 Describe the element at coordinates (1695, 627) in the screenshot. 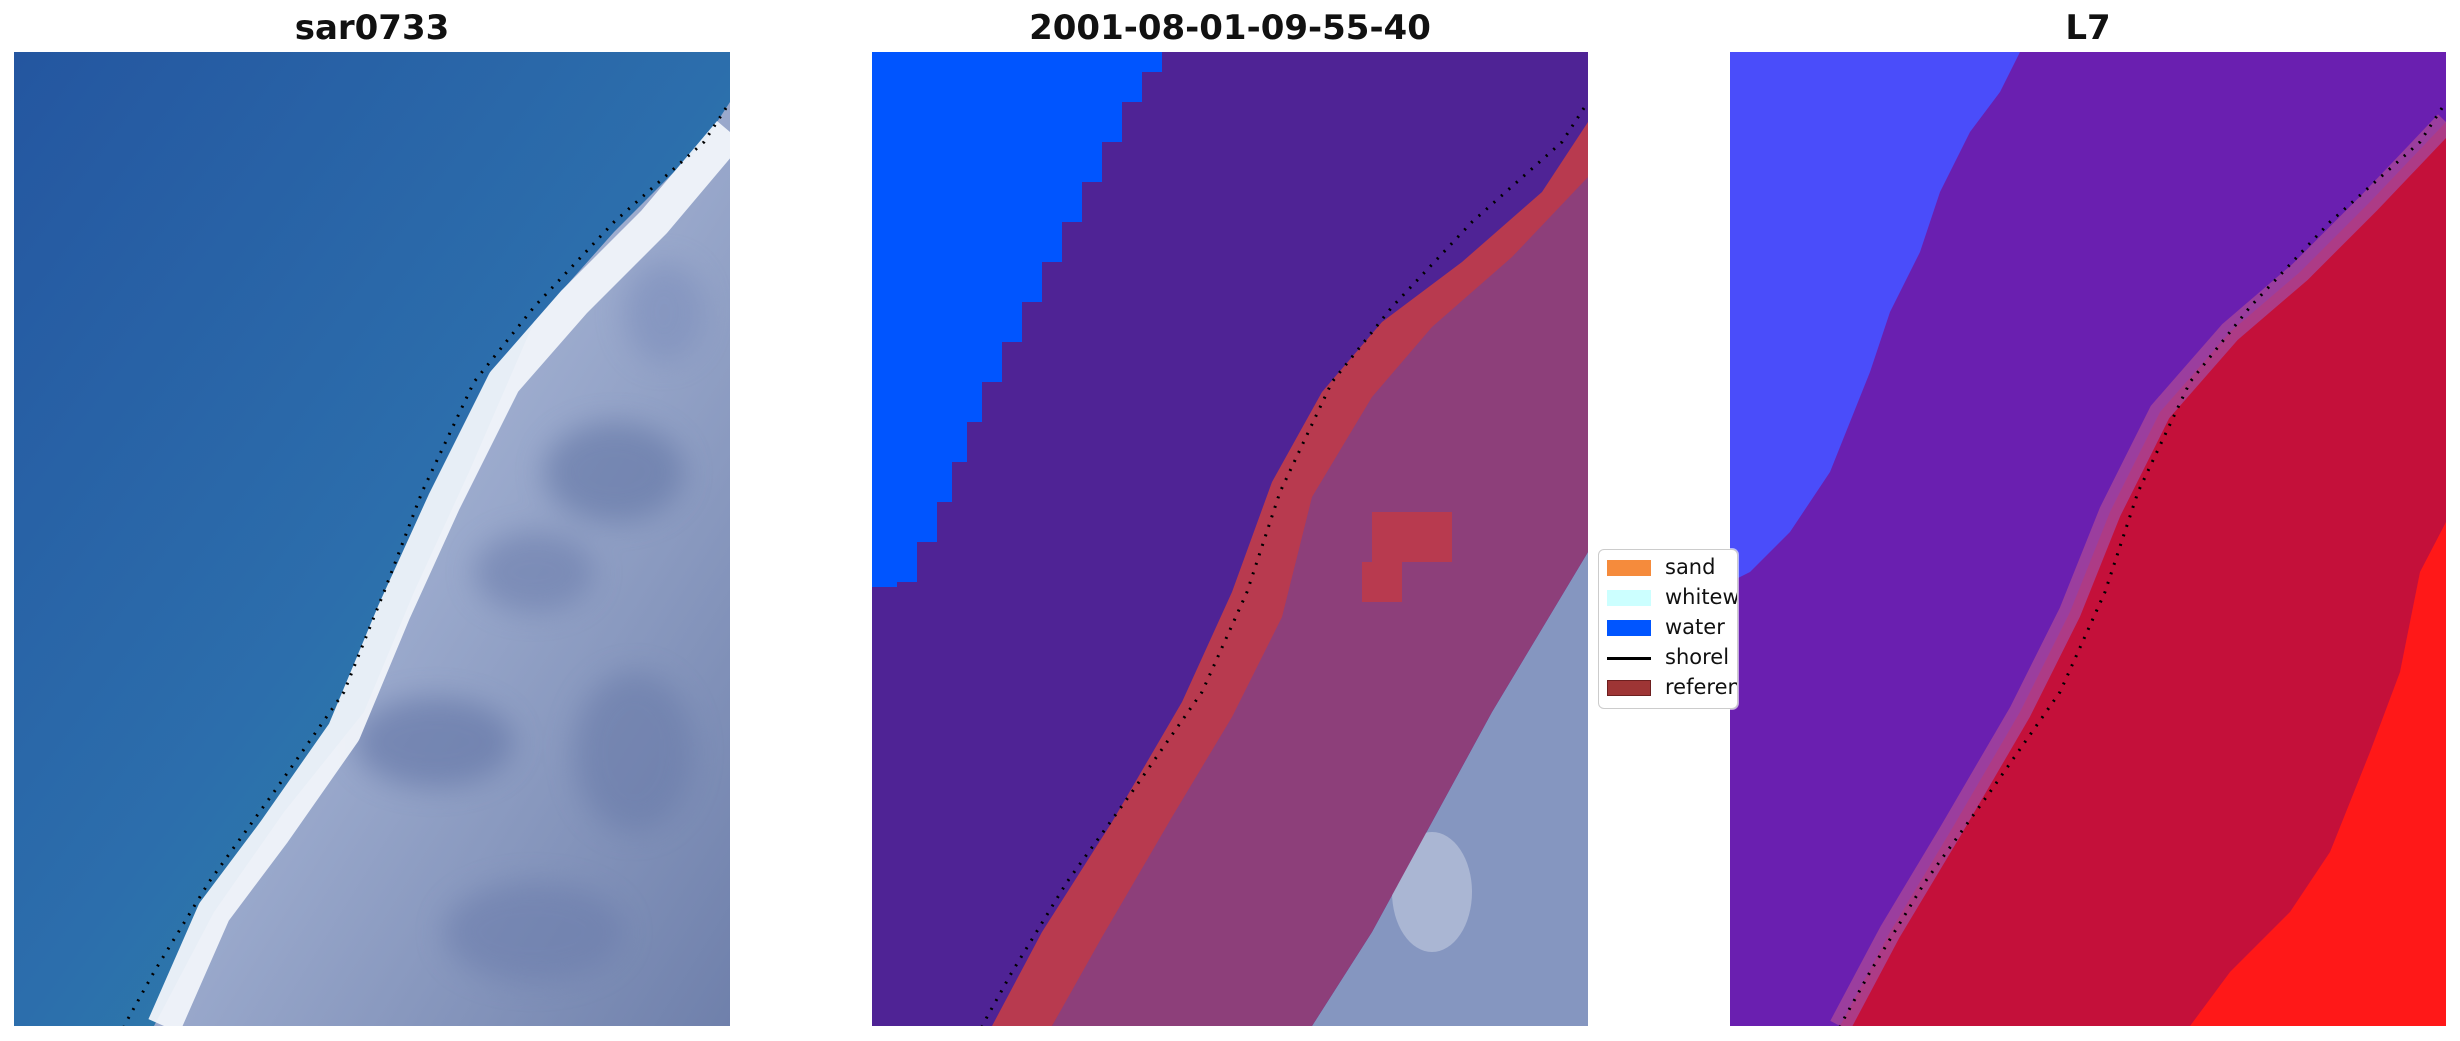

I see `legend-label-water: water` at that location.